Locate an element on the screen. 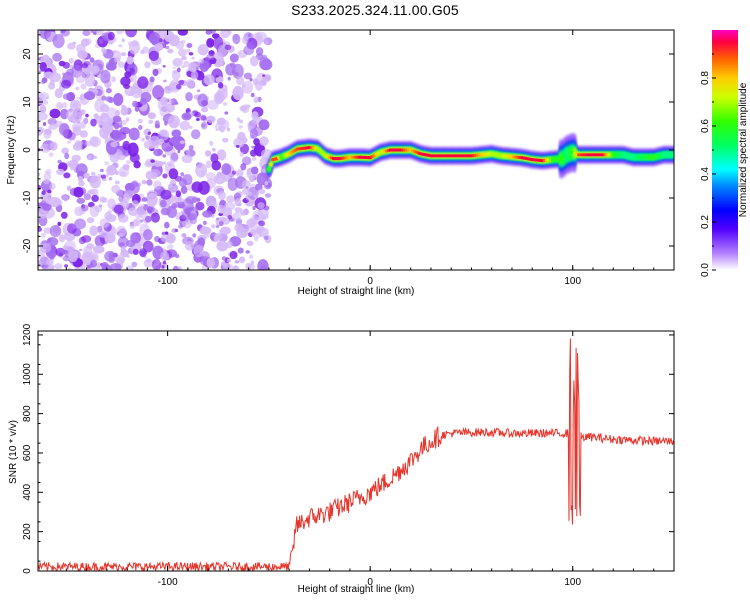  colorbar-tick-label: 0.6 is located at coordinates (705, 126).